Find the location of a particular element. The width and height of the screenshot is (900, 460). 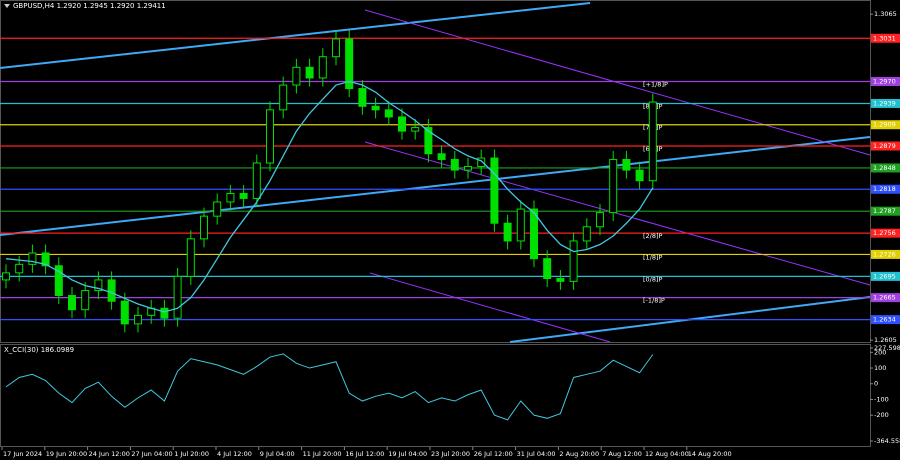

level-label: 1.2939 is located at coordinates (884, 103).